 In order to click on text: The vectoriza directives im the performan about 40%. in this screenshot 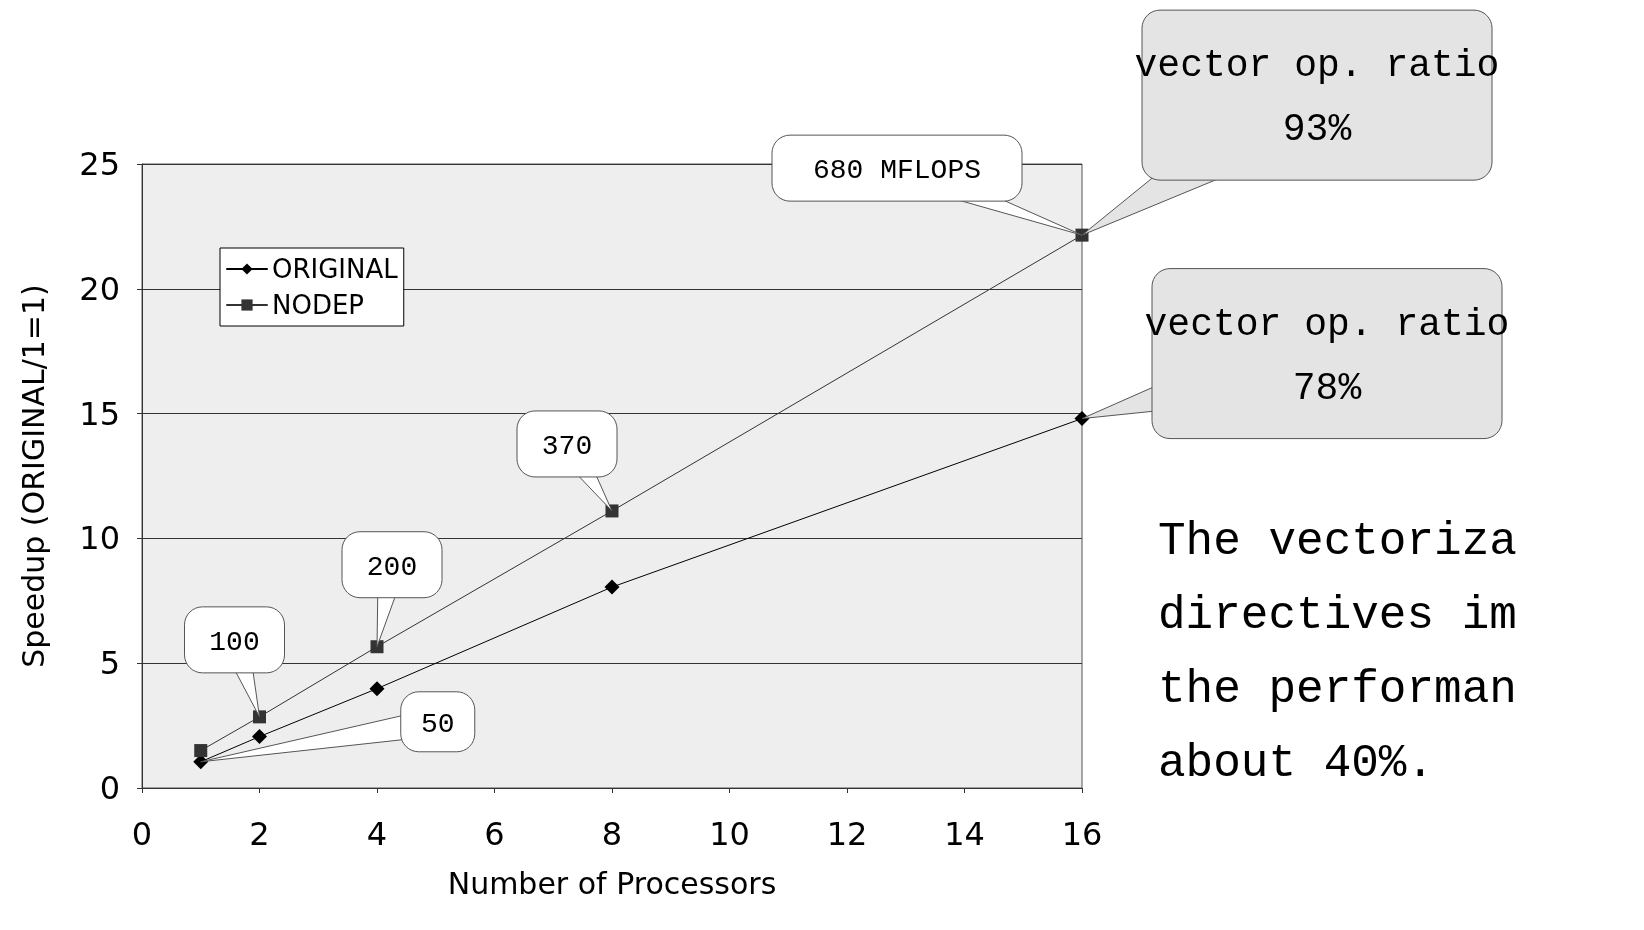, I will do `click(1337, 653)`.